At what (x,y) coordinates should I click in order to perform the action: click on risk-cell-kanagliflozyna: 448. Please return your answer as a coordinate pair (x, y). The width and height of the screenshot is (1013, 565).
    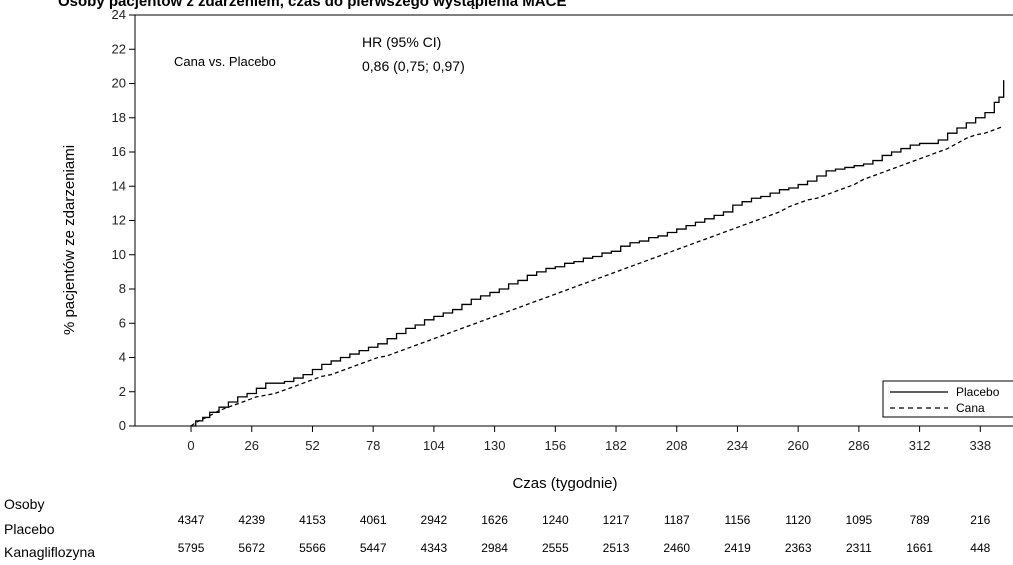
    Looking at the image, I should click on (980, 548).